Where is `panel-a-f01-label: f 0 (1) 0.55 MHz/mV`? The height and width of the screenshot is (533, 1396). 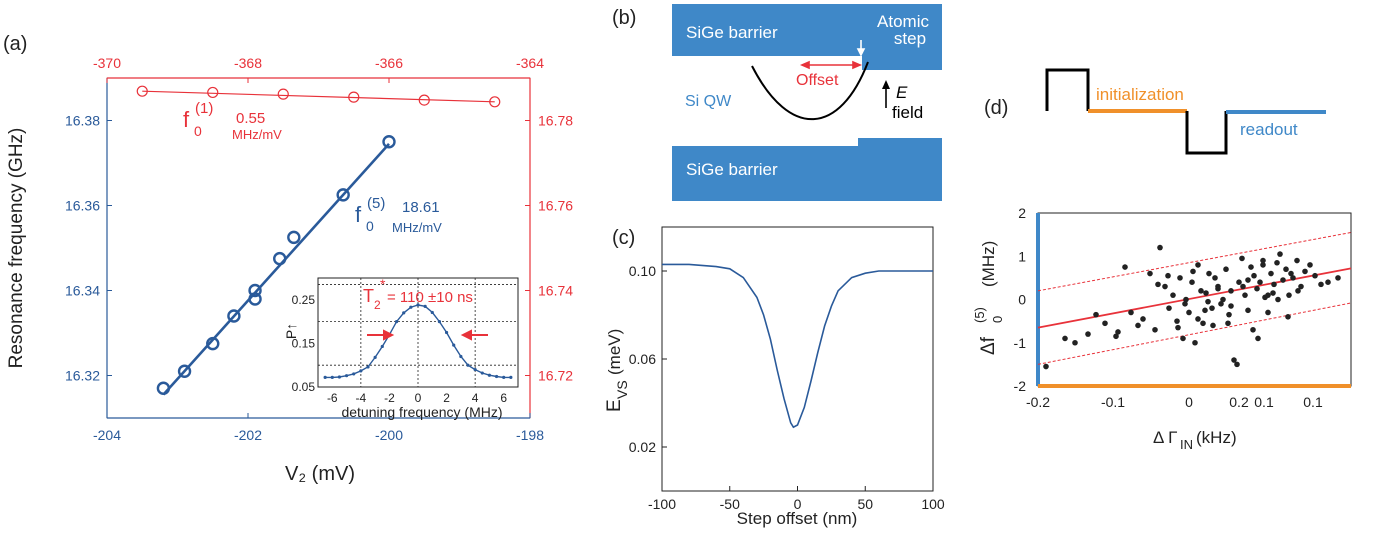
panel-a-f01-label: f 0 (1) 0.55 MHz/mV is located at coordinates (232, 121).